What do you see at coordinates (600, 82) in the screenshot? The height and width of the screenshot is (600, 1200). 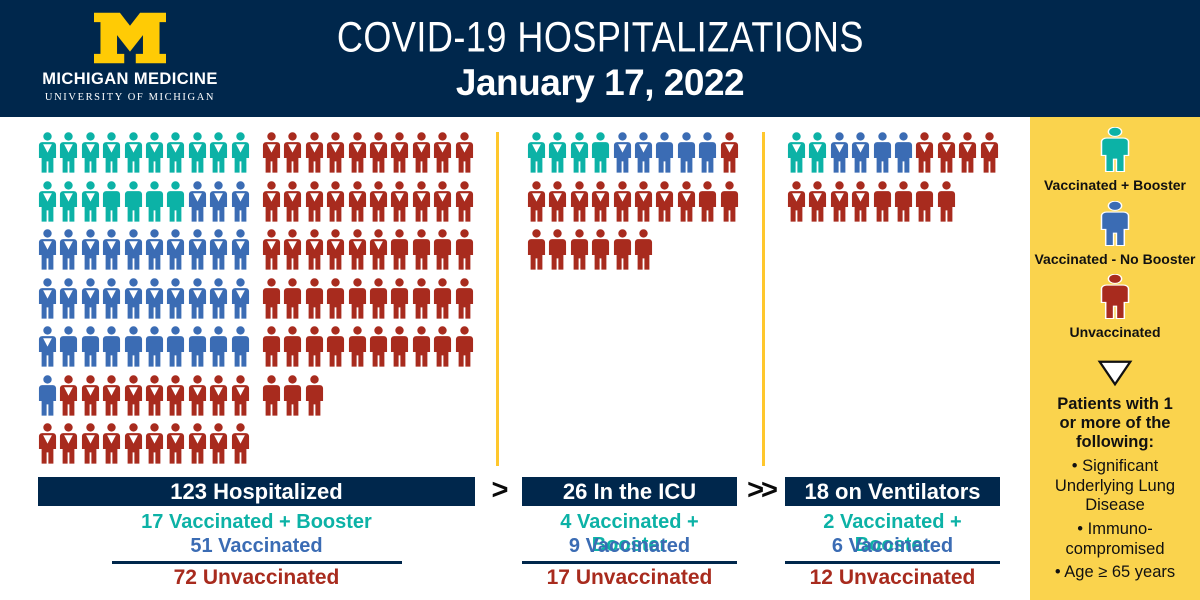 I see `page-date: January 17, 2022` at bounding box center [600, 82].